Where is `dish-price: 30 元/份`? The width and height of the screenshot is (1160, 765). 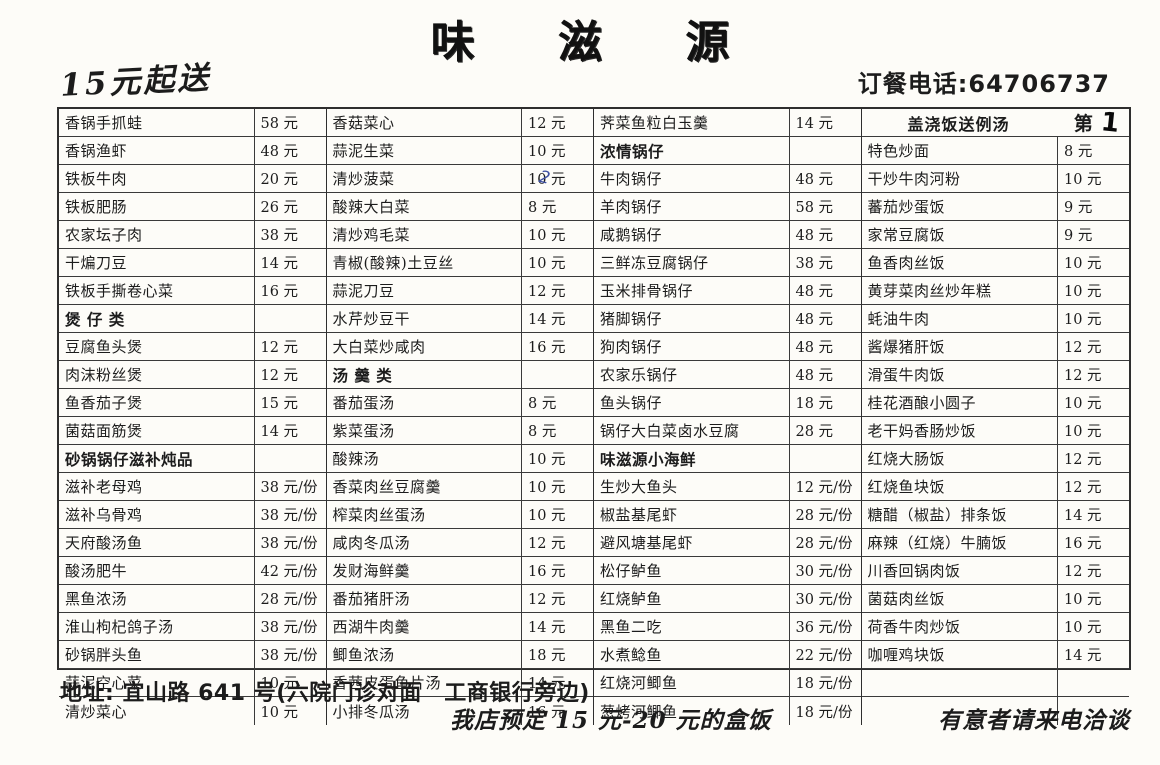
dish-price: 30 元/份 is located at coordinates (824, 598).